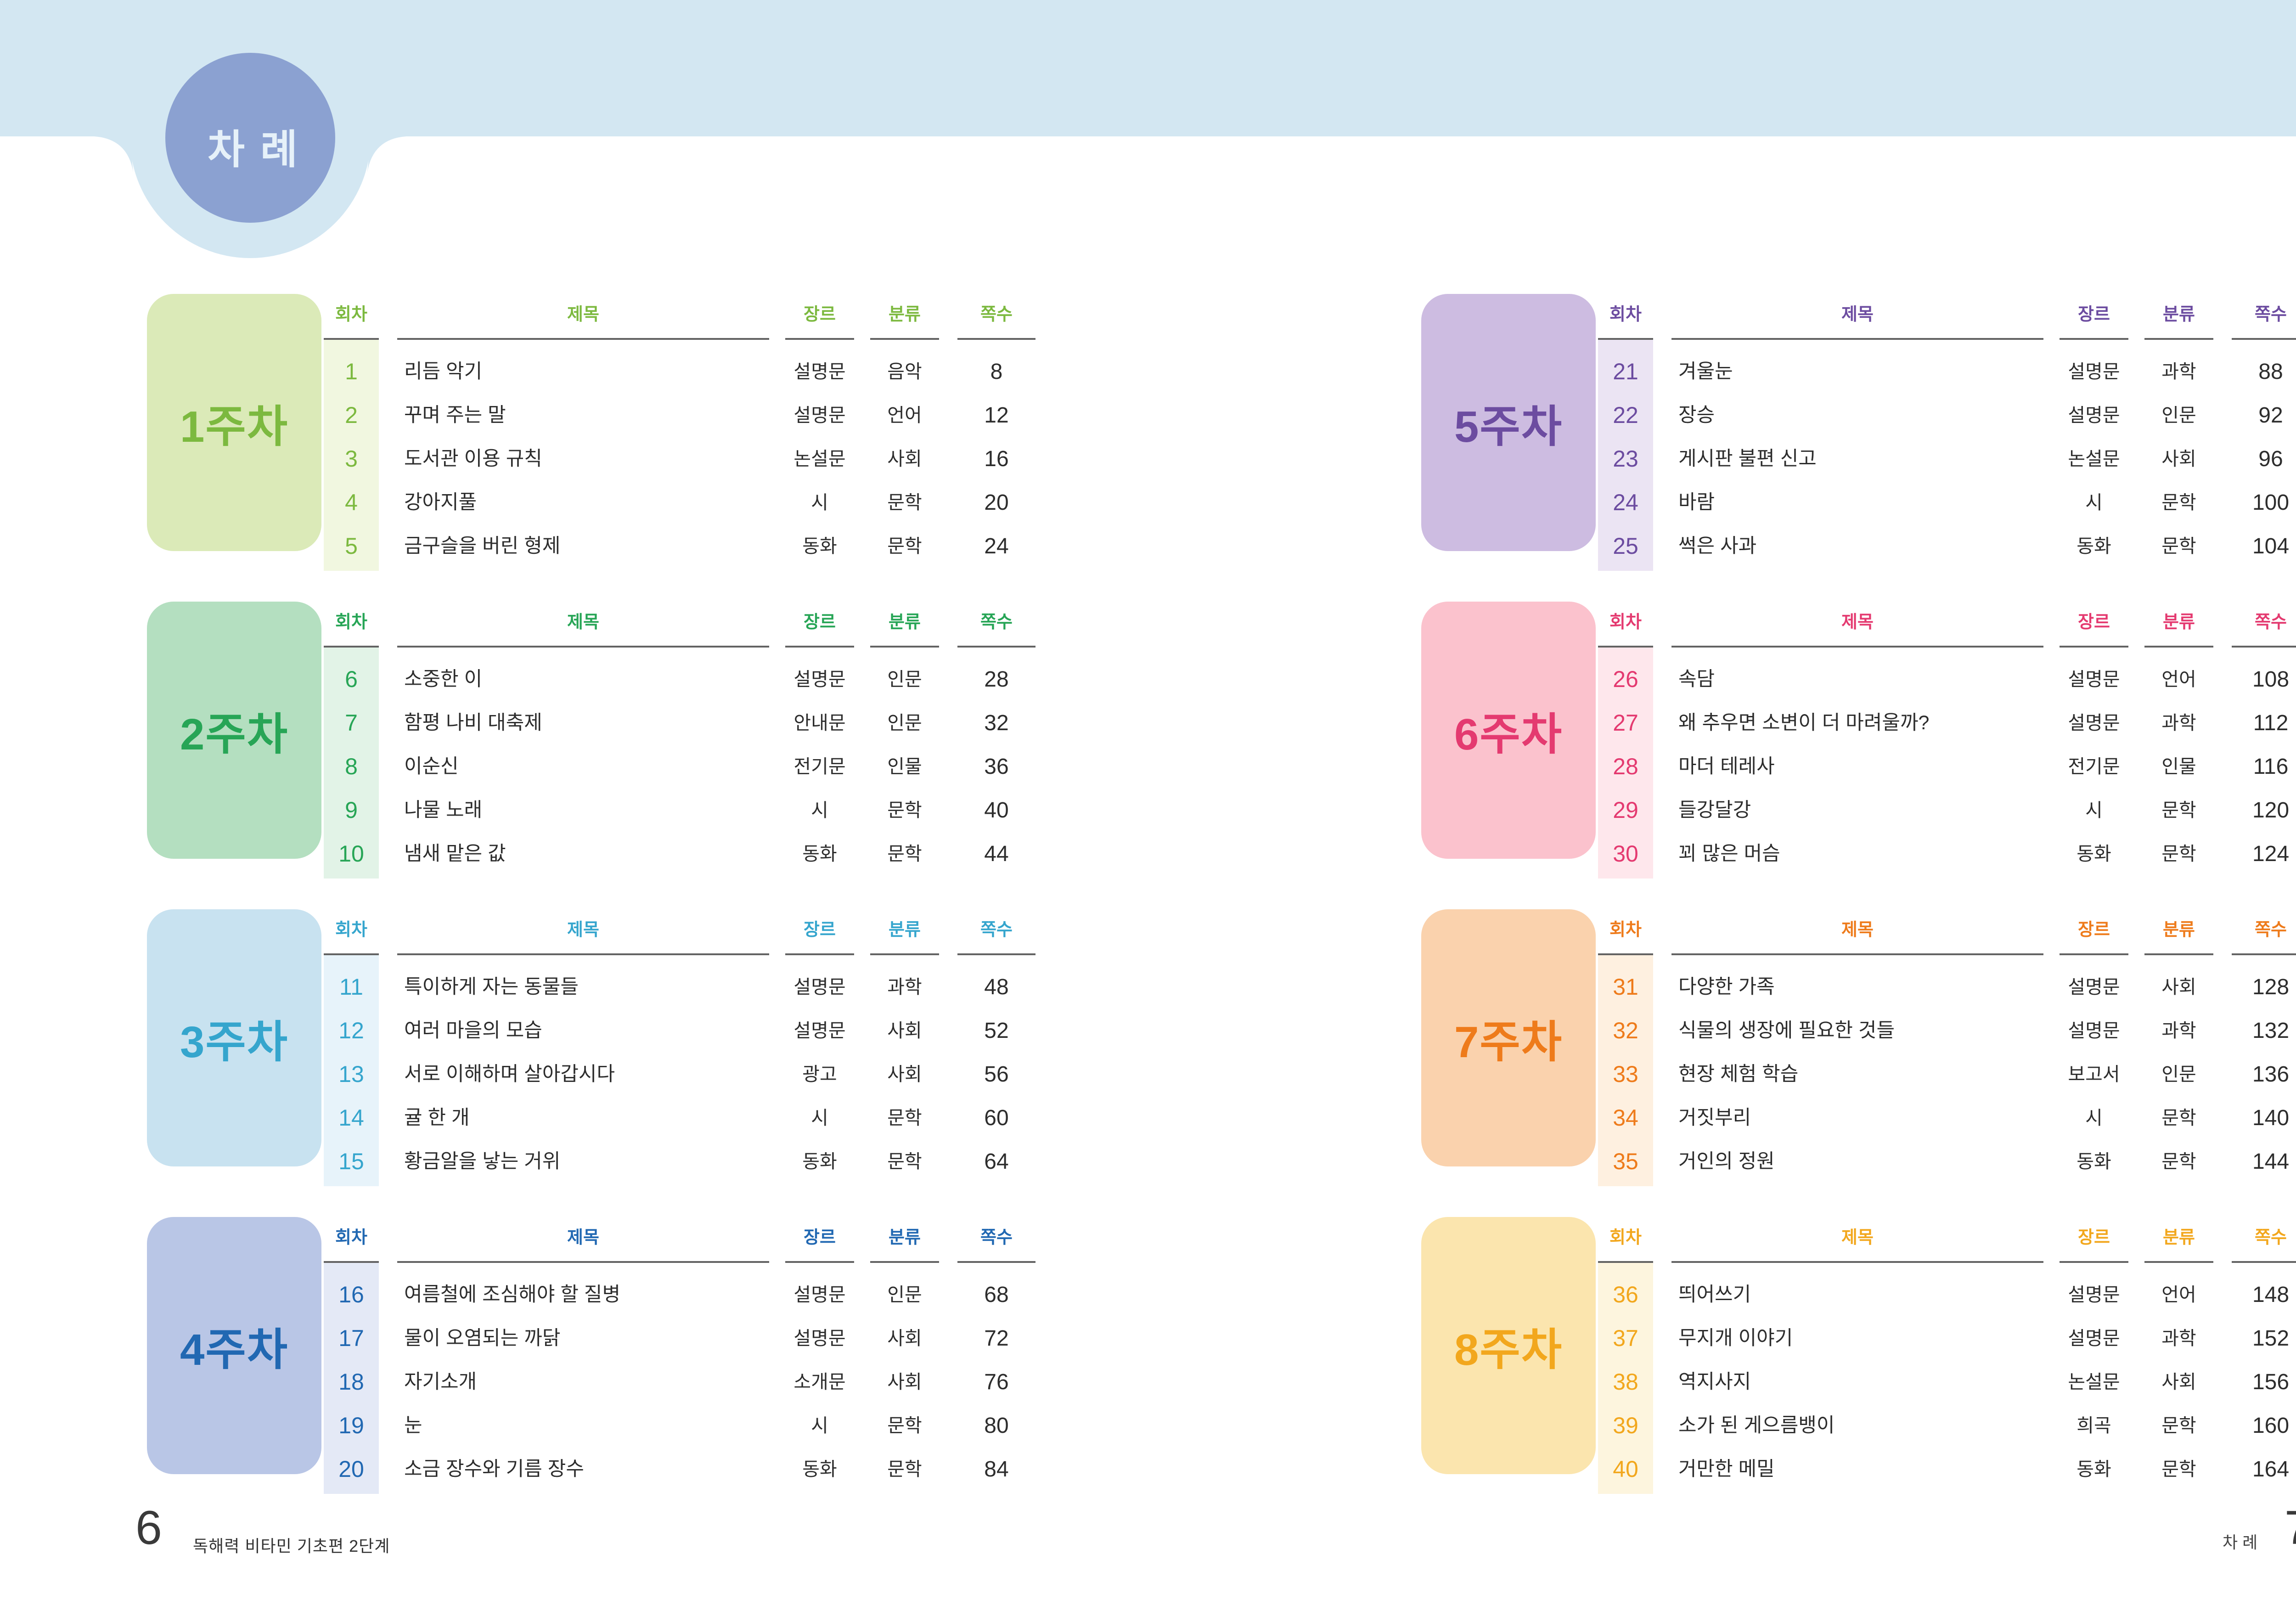 The width and height of the screenshot is (2296, 1611). Describe the element at coordinates (351, 1161) in the screenshot. I see `session-number: 15` at that location.